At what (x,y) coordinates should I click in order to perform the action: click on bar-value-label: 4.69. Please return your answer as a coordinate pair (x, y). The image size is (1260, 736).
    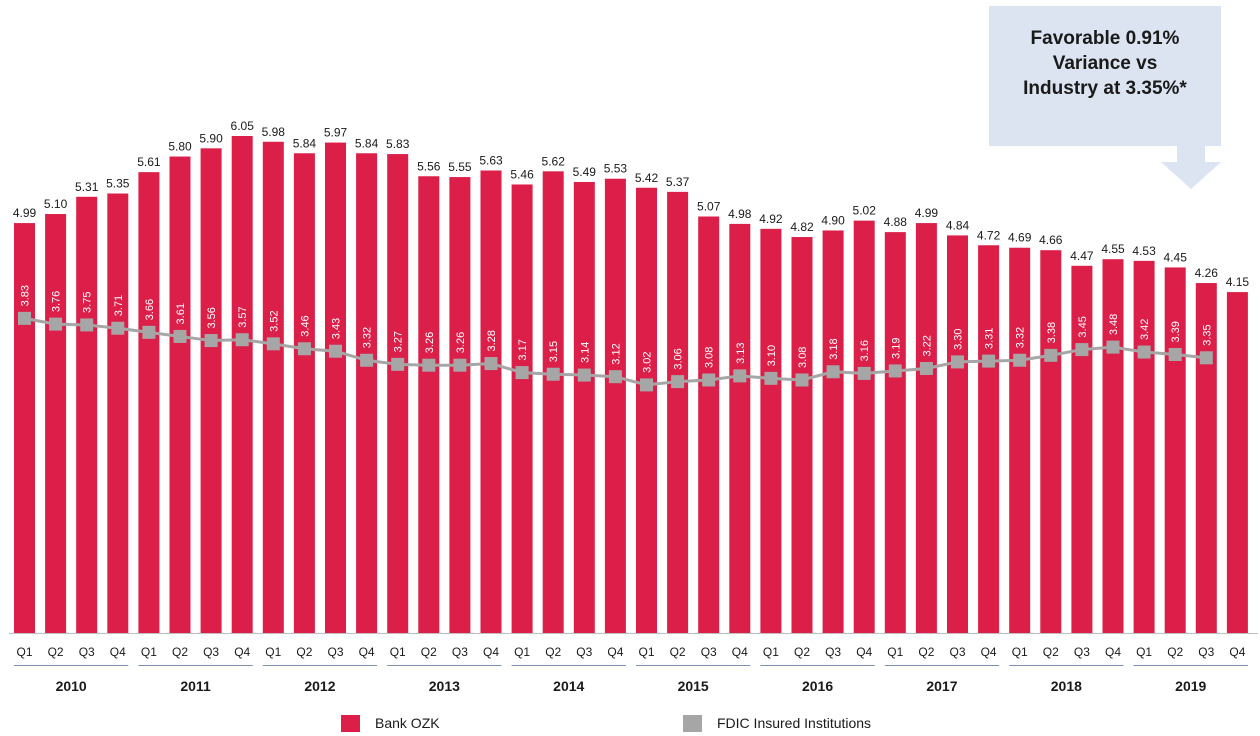
    Looking at the image, I should click on (1020, 238).